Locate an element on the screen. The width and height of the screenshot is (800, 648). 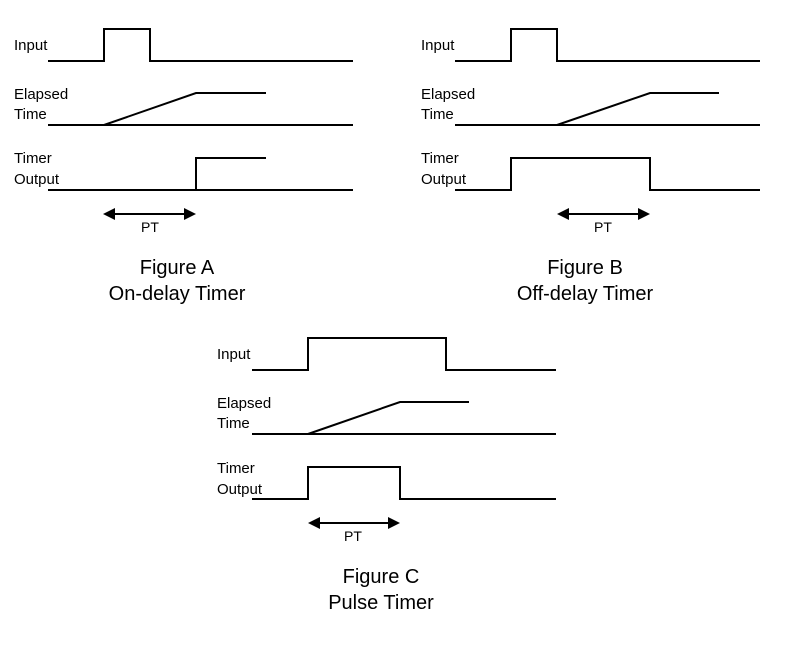
figure-caption-subtitle: Off-delay Timer is located at coordinates (585, 294).